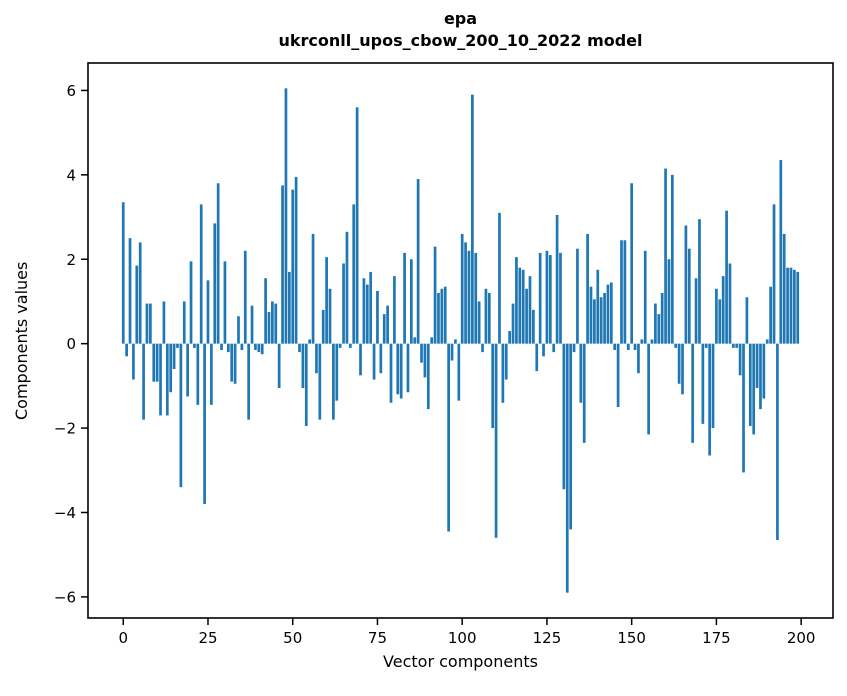 The height and width of the screenshot is (696, 847). Describe the element at coordinates (65, 597) in the screenshot. I see `y-tick-label: −6` at that location.